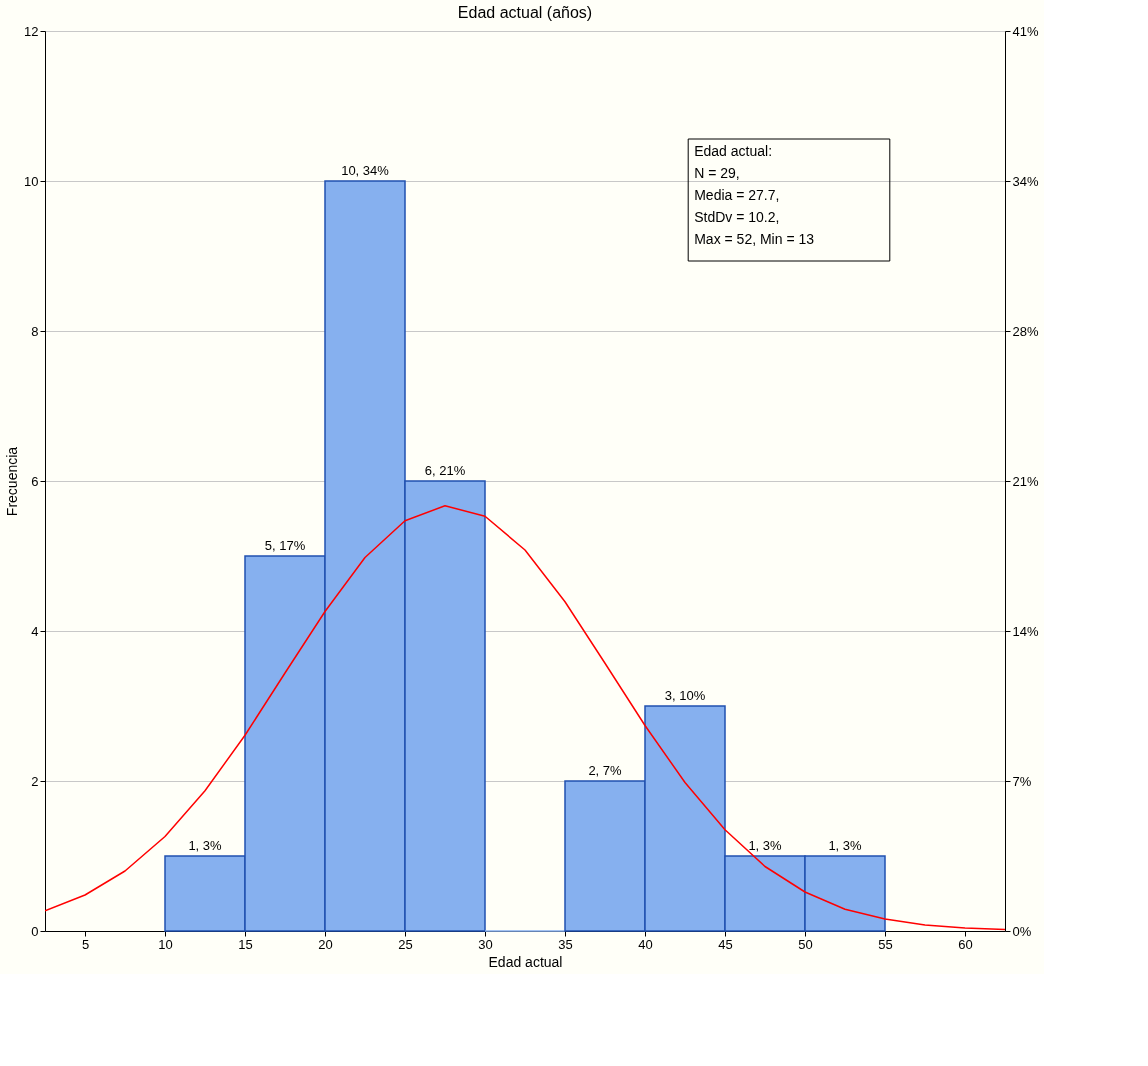 This screenshot has width=1148, height=1066. I want to click on data-label: 6, 21%, so click(445, 470).